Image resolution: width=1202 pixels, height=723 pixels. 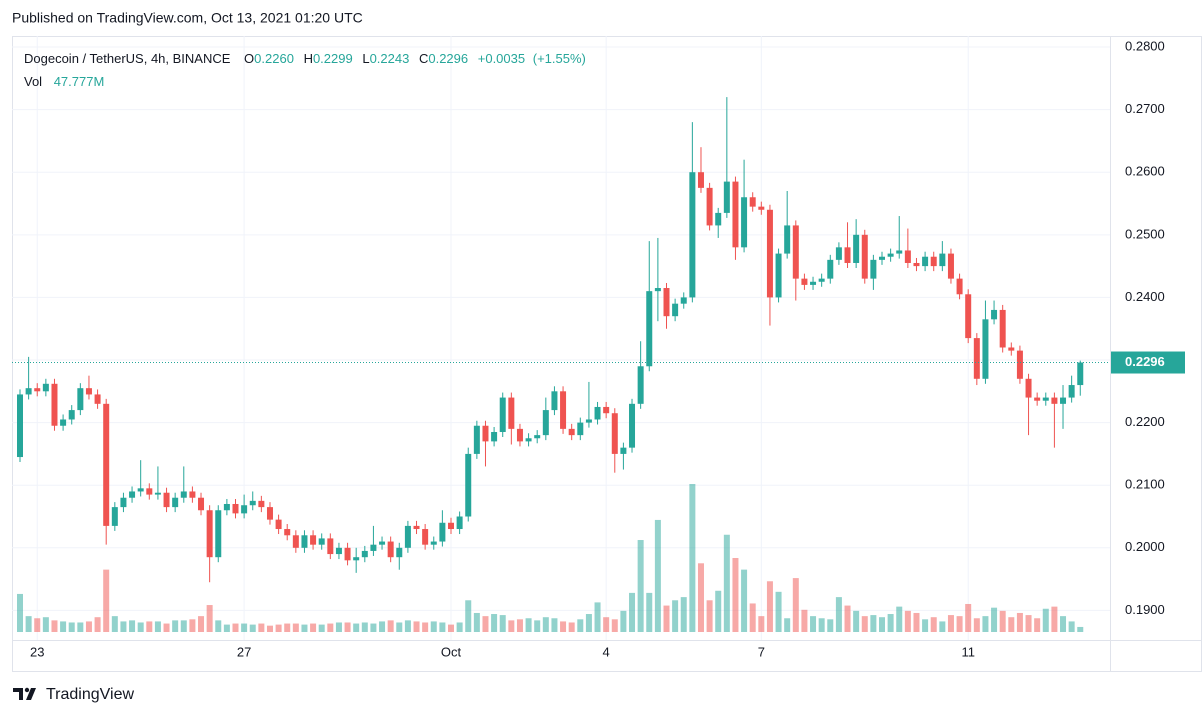 What do you see at coordinates (1145, 171) in the screenshot?
I see `y-tick-label: 0.2600` at bounding box center [1145, 171].